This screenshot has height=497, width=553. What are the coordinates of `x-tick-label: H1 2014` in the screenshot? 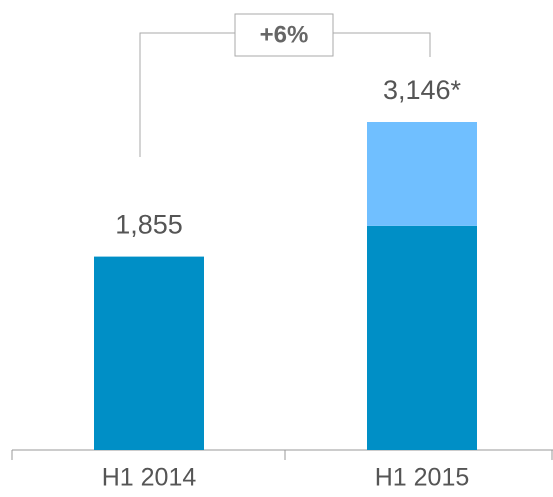 It's located at (149, 478).